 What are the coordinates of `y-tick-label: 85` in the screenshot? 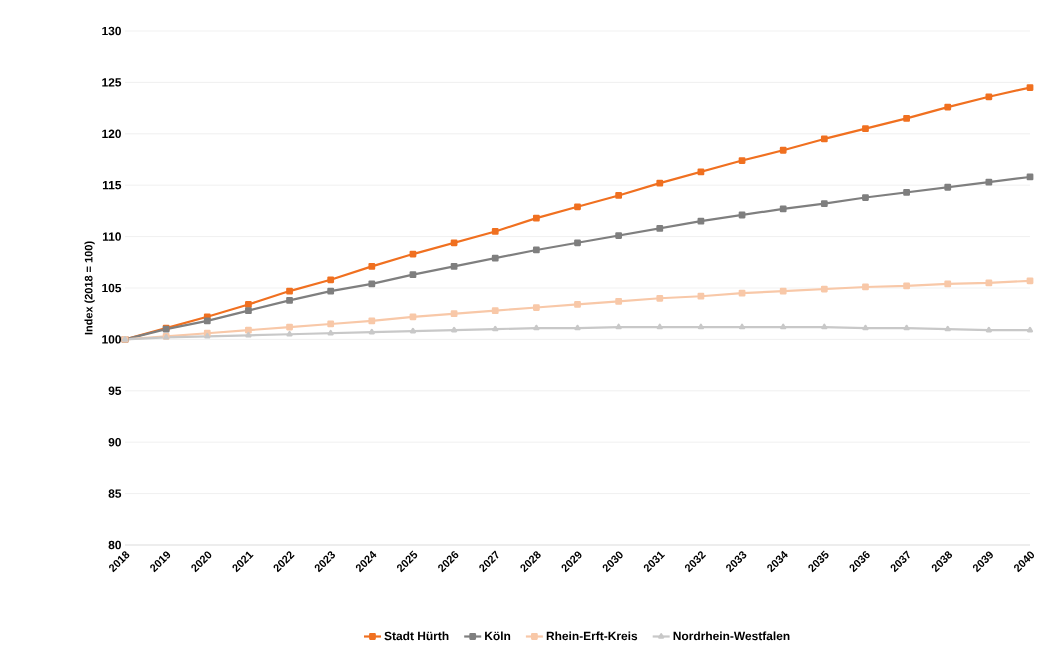 It's located at (115, 493).